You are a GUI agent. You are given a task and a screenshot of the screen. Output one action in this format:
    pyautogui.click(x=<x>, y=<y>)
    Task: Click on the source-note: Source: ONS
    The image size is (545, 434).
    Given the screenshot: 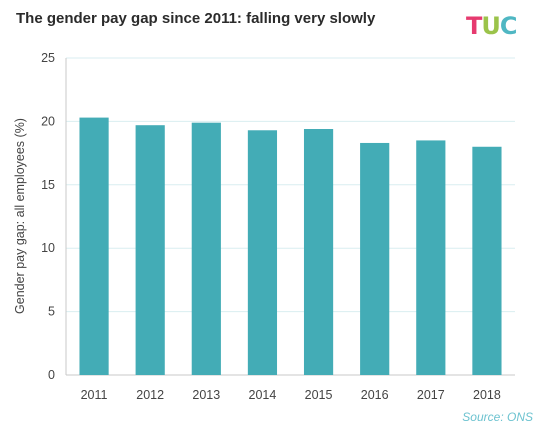 What is the action you would take?
    pyautogui.click(x=497, y=417)
    